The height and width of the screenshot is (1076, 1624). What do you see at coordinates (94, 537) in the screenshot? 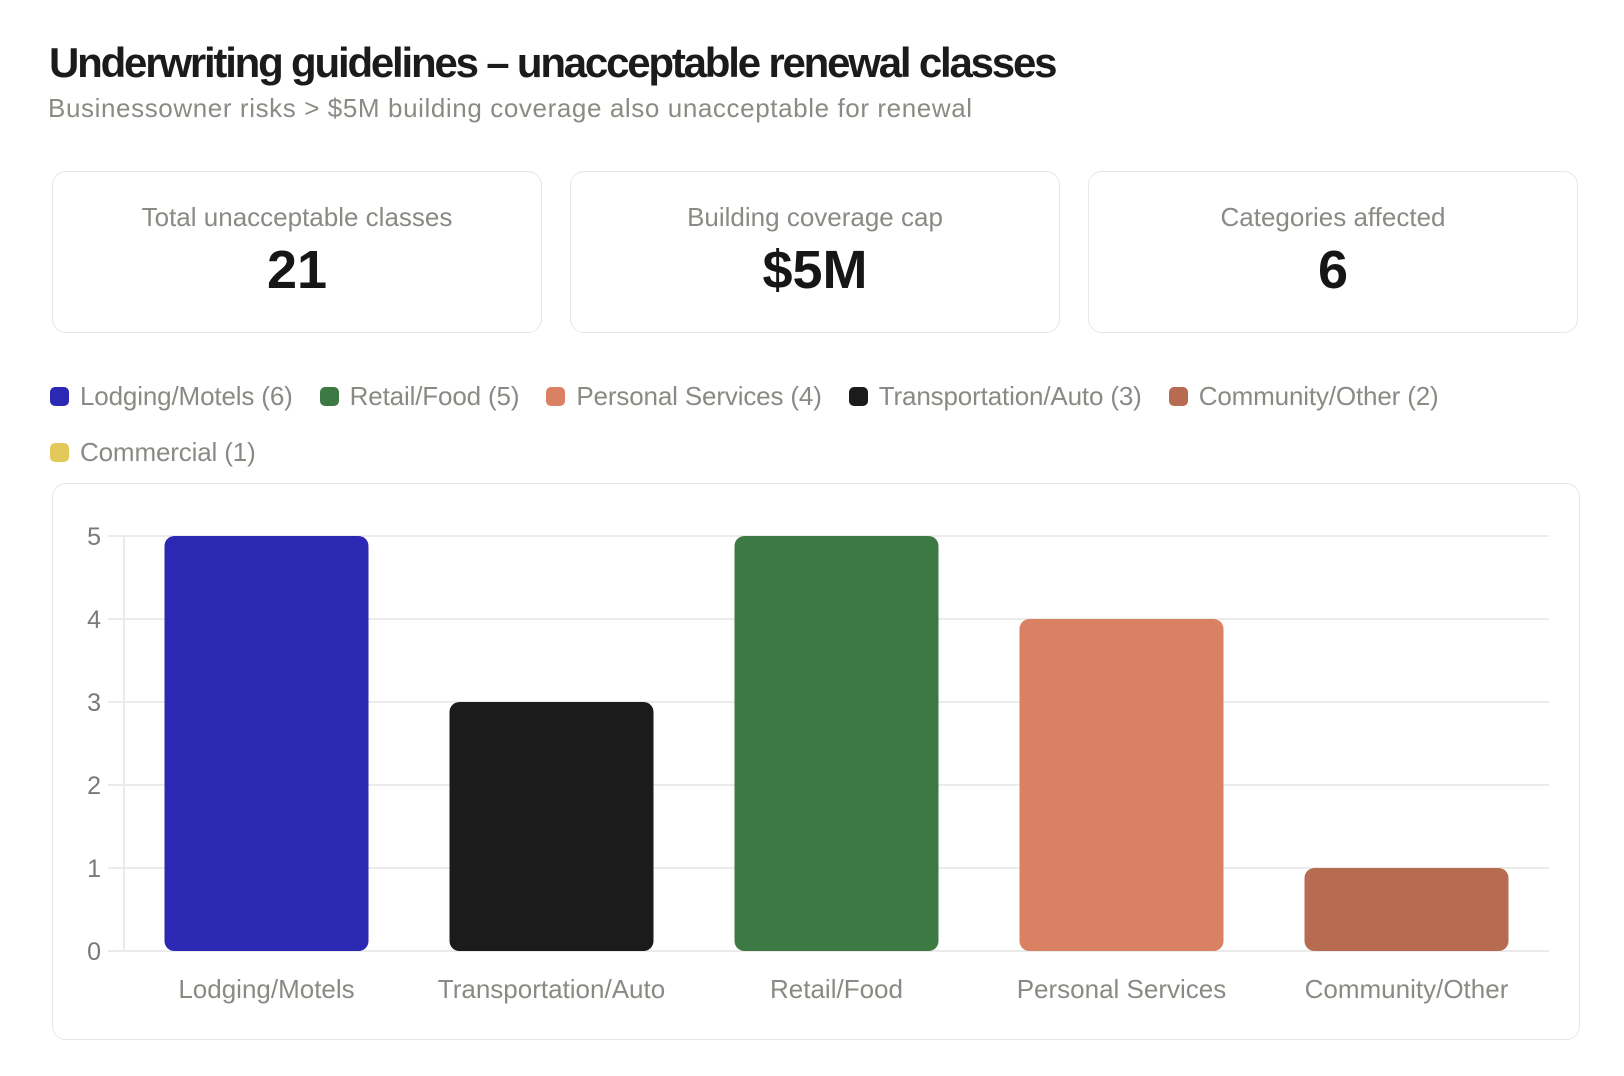
I see `svg-text: 5` at bounding box center [94, 537].